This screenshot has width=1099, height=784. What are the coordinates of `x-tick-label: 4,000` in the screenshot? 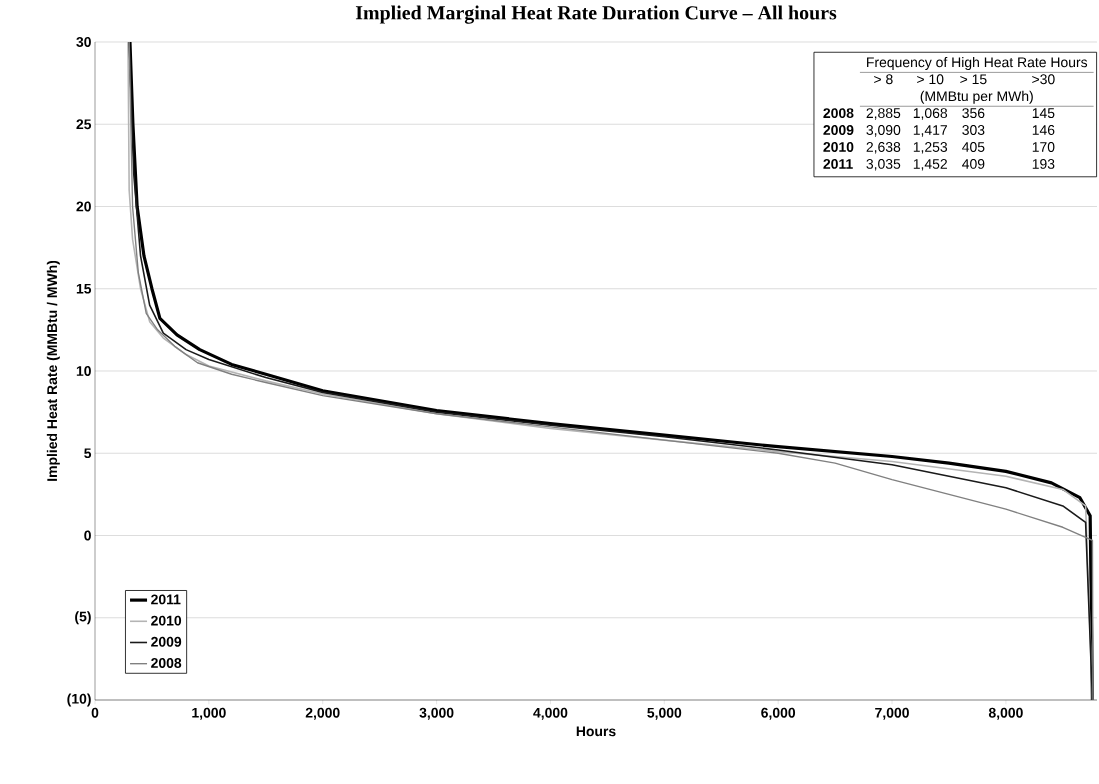 It's located at (550, 713).